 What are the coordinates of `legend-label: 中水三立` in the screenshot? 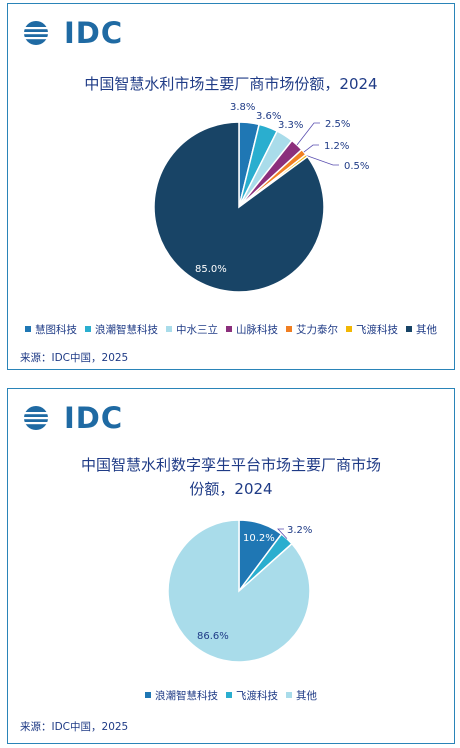 It's located at (197, 330).